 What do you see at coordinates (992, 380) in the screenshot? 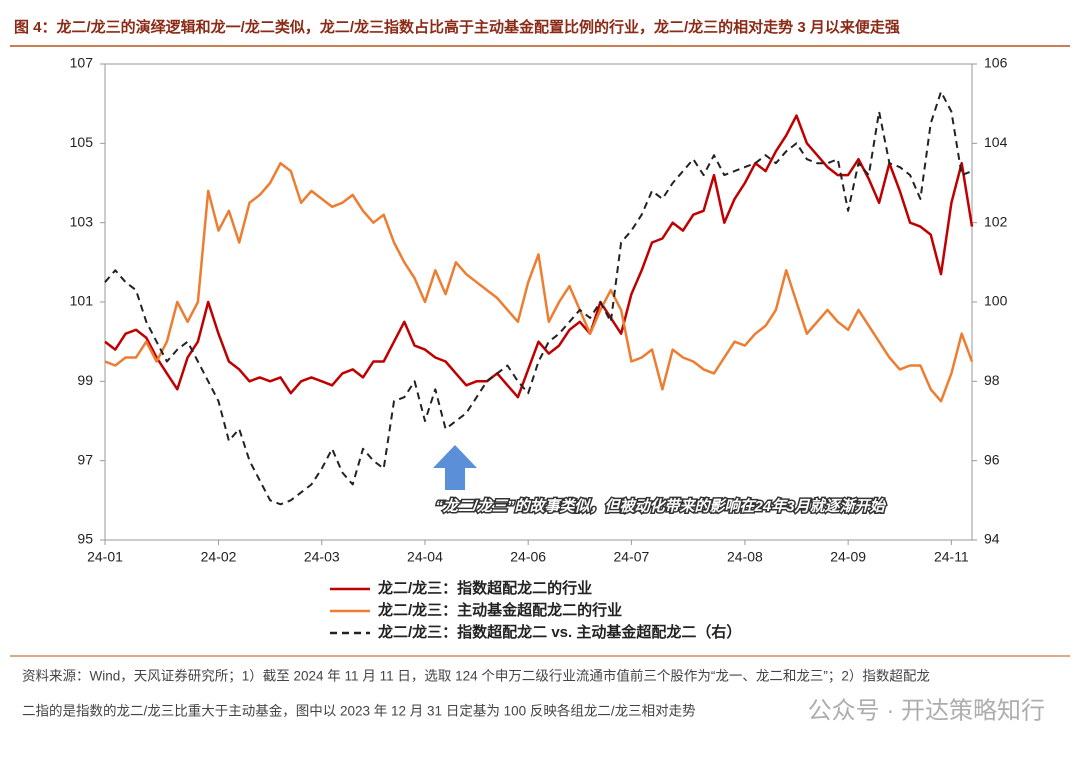
I see `y2-tick-label: 98` at bounding box center [992, 380].